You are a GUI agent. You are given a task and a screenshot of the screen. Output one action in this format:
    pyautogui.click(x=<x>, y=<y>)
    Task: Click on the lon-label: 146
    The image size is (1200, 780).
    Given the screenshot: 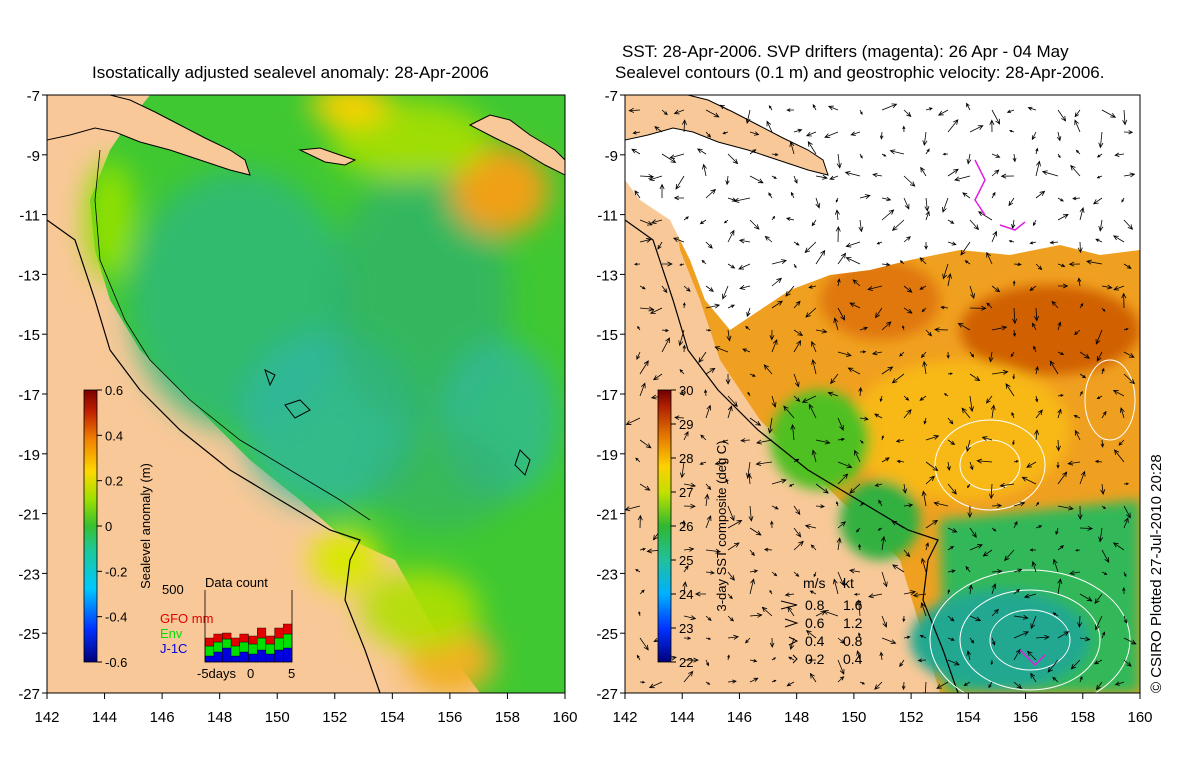 What is the action you would take?
    pyautogui.click(x=739, y=717)
    